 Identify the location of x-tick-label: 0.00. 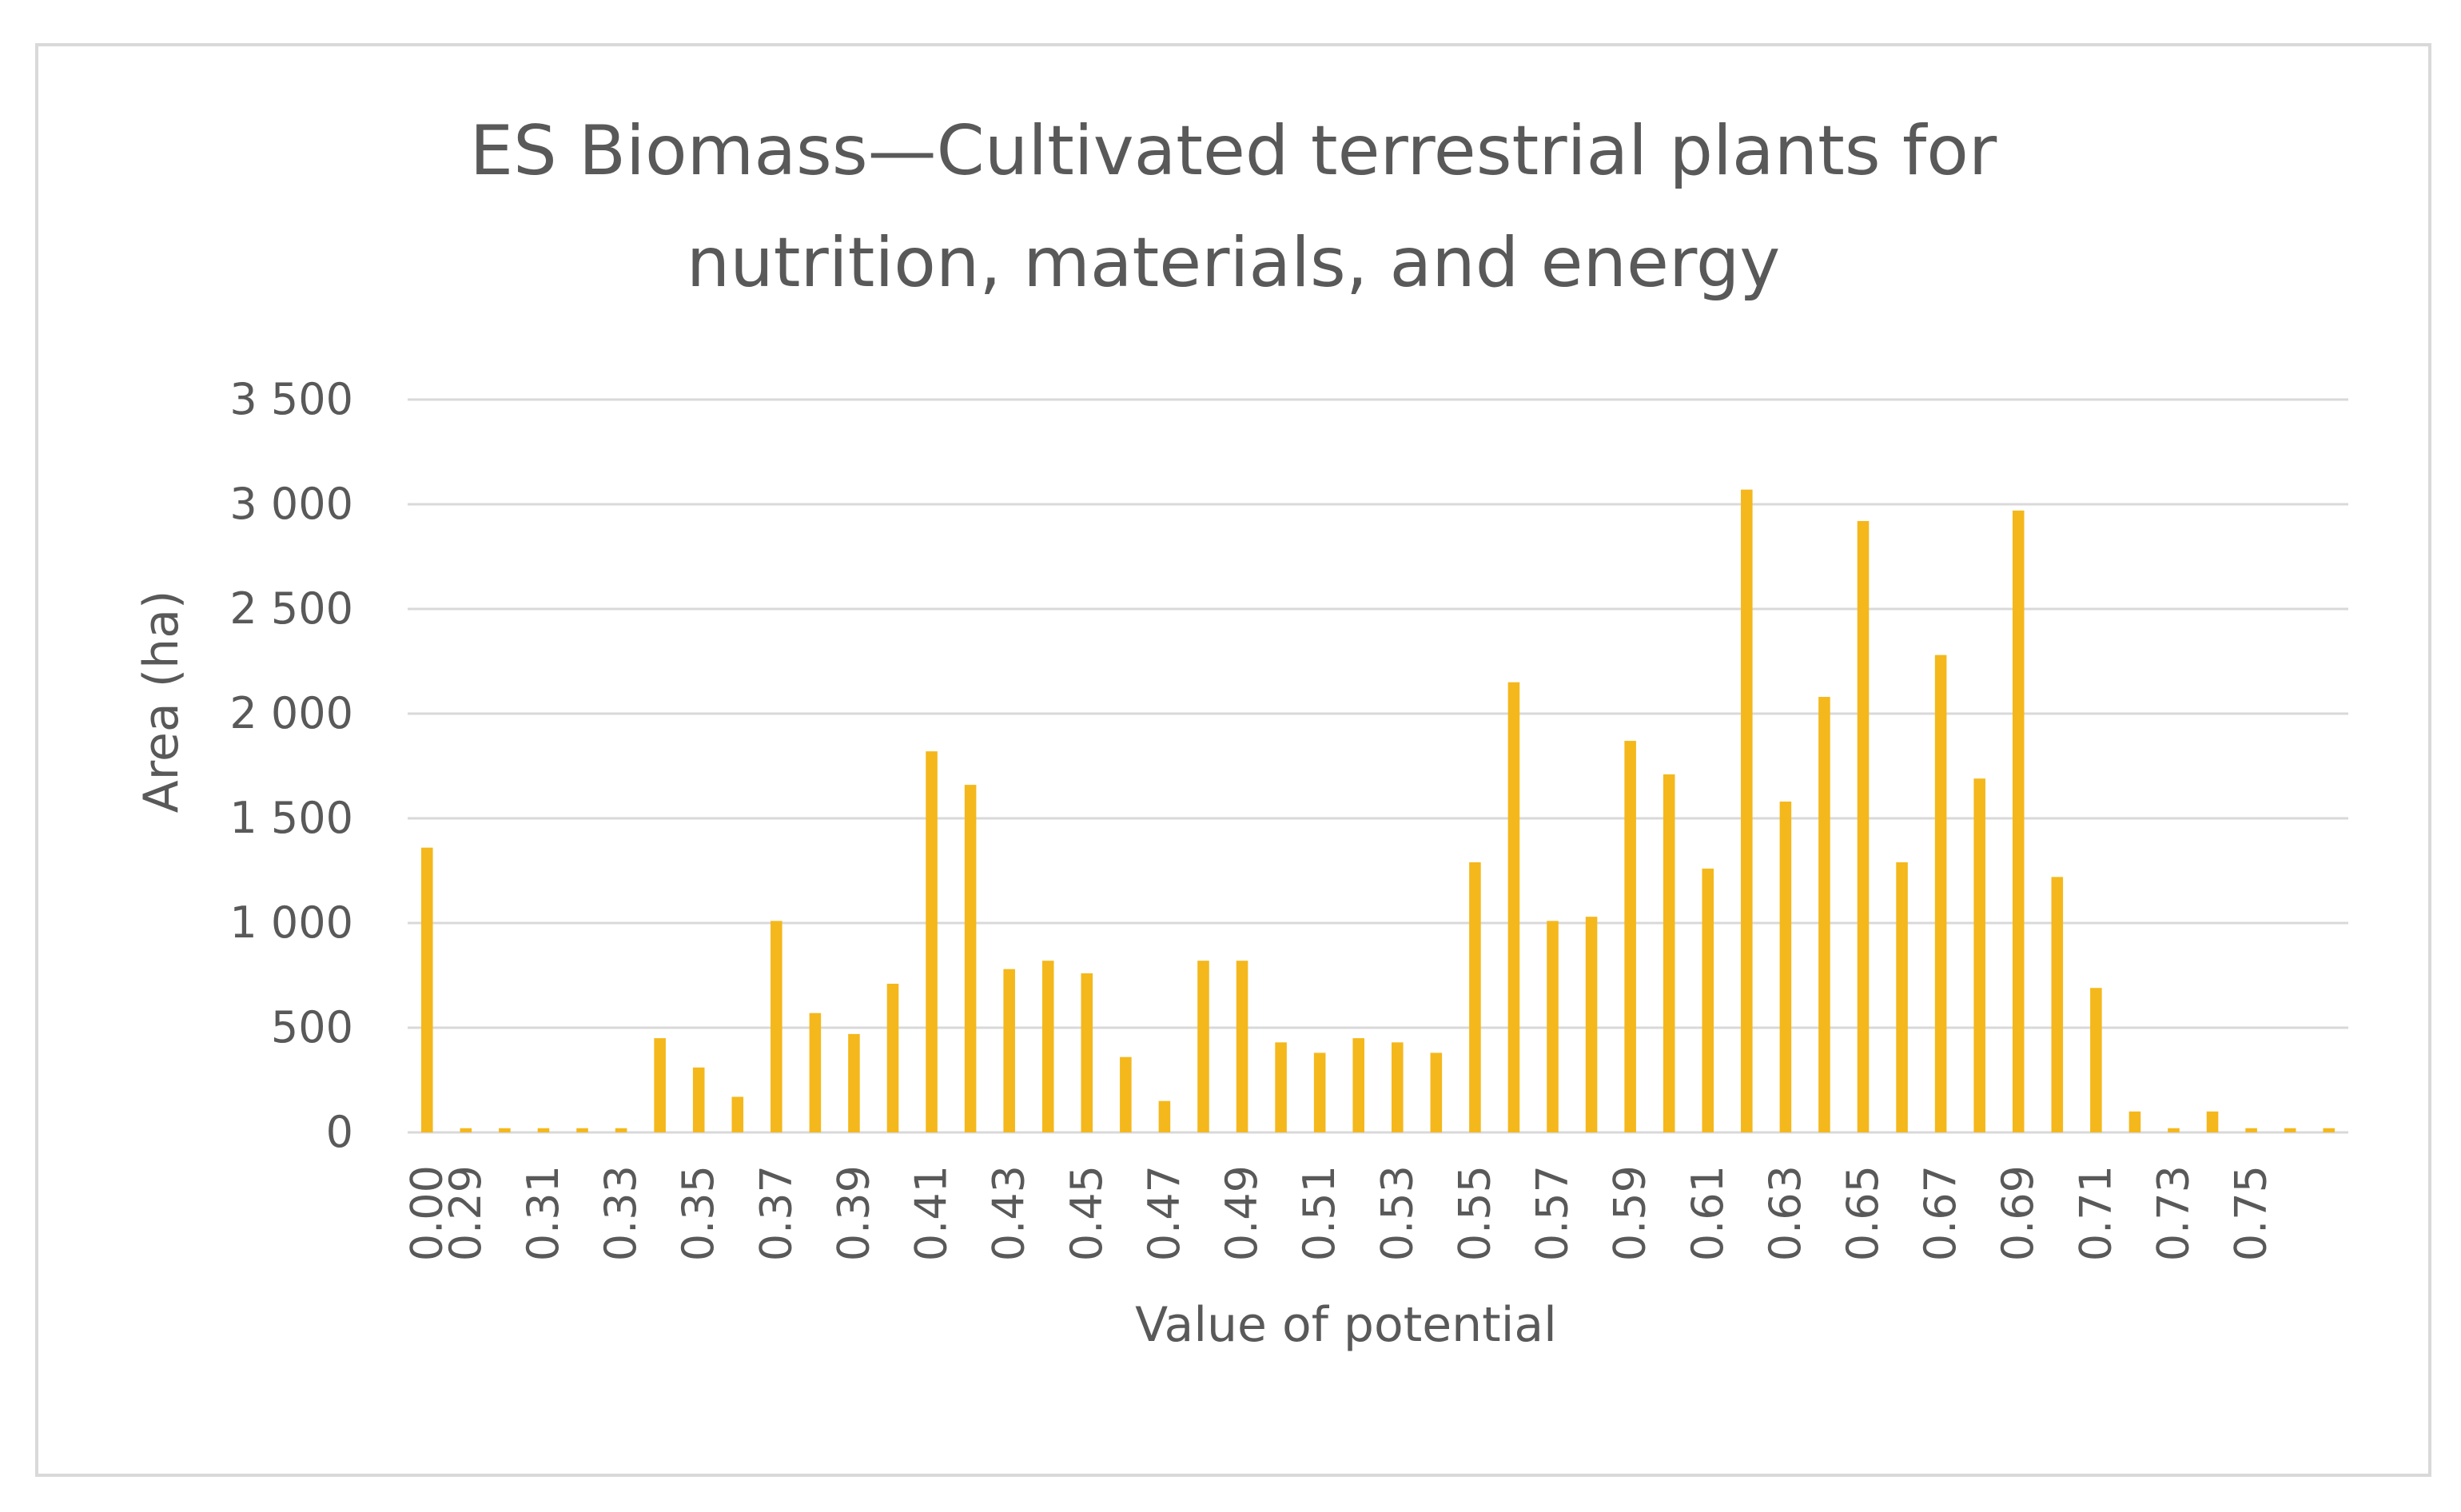
(426, 1213).